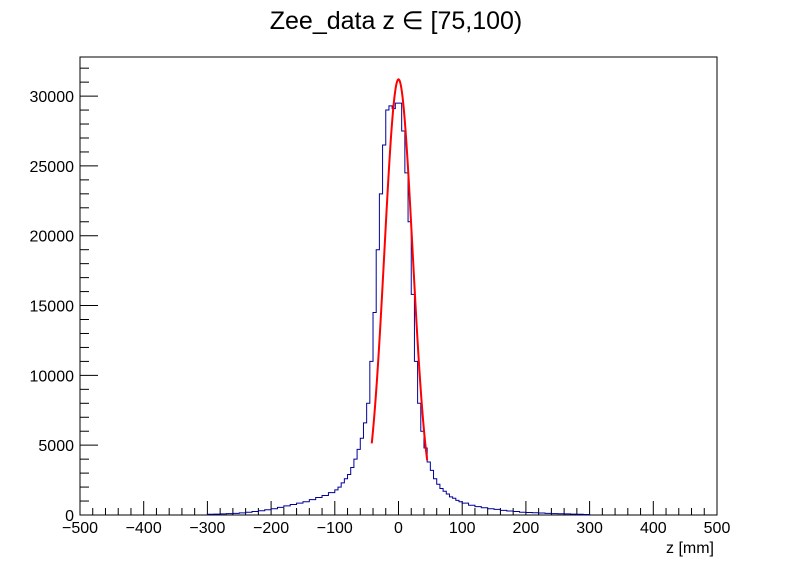 The image size is (796, 572). I want to click on x-tick-label: −200, so click(271, 528).